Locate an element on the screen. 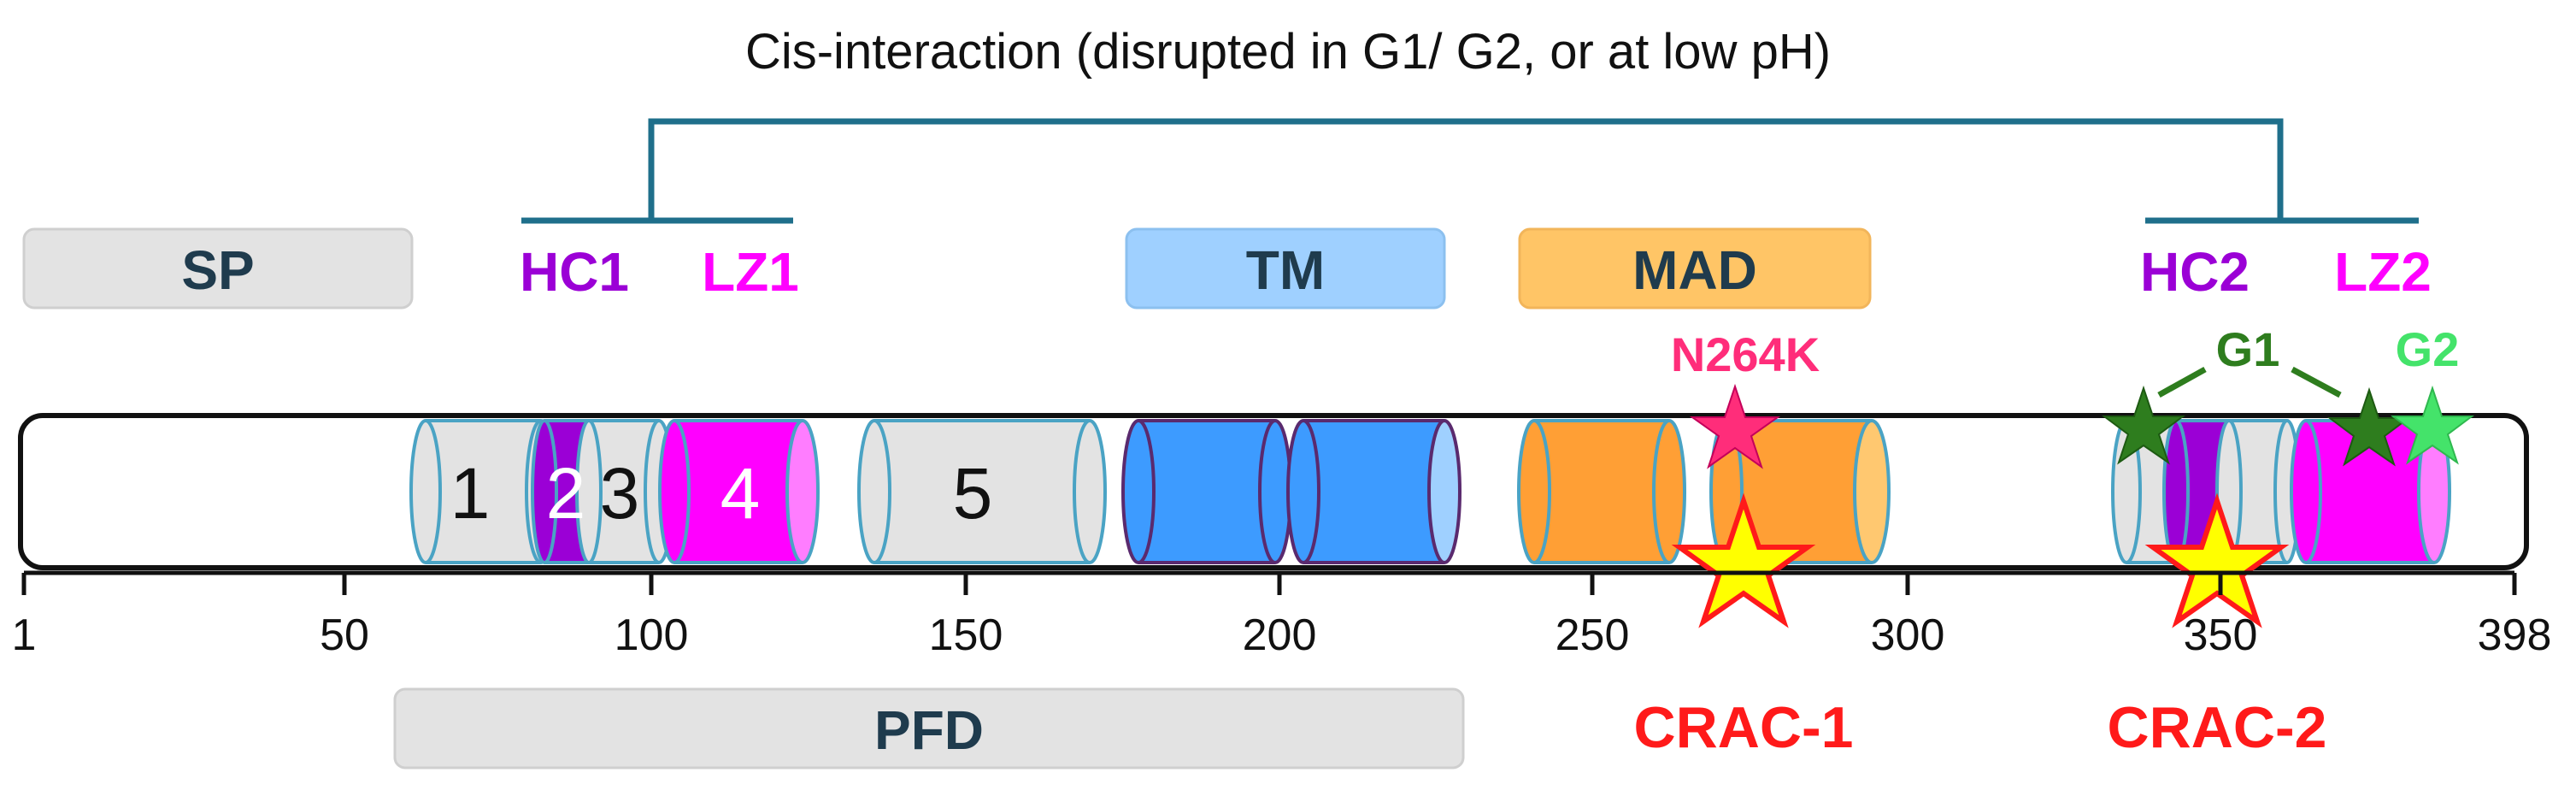 The width and height of the screenshot is (2576, 796). tick-label-1: 1 is located at coordinates (24, 635).